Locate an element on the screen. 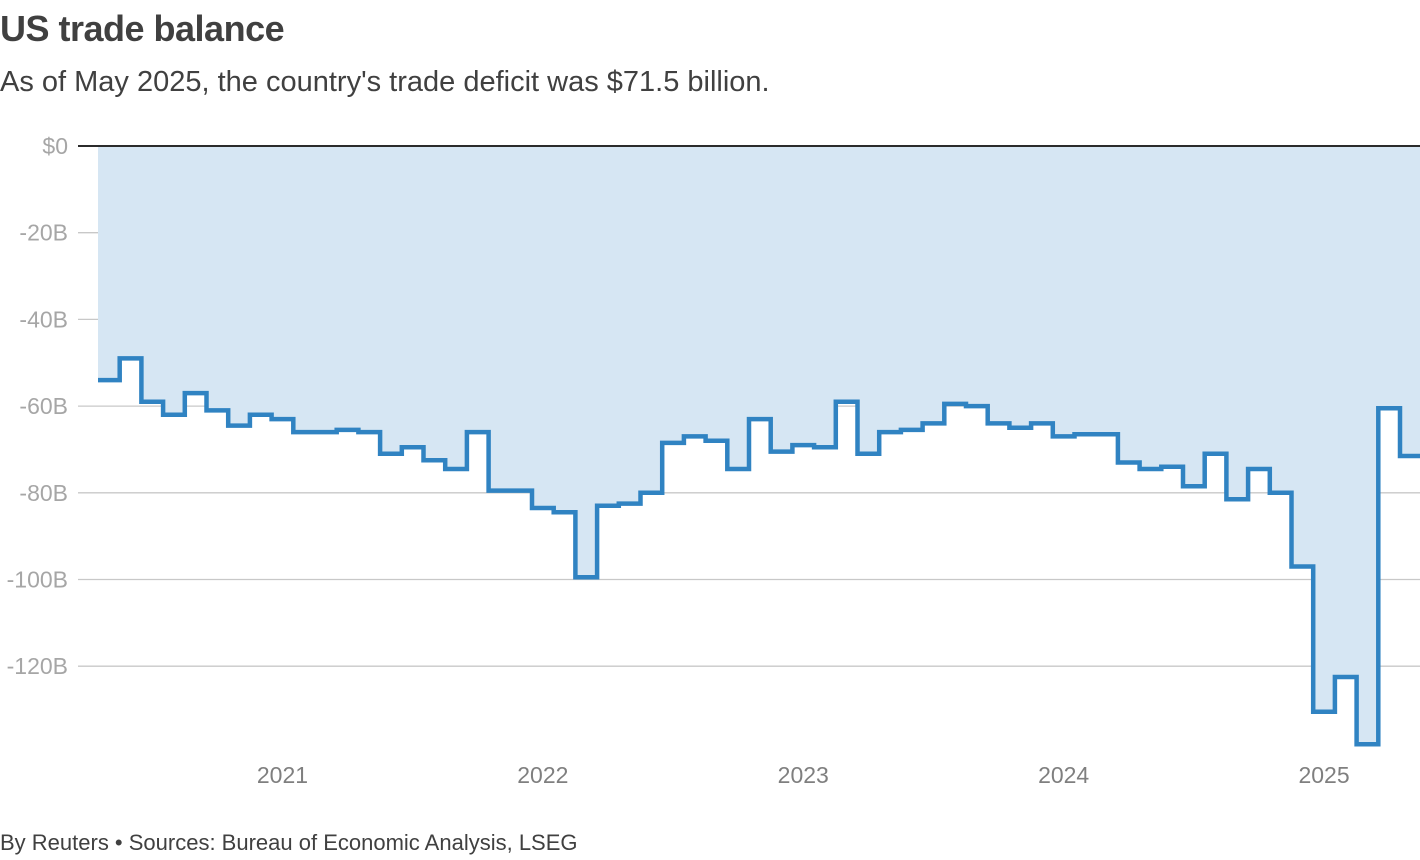 The width and height of the screenshot is (1420, 860). x-tick-label: 2023 is located at coordinates (803, 775).